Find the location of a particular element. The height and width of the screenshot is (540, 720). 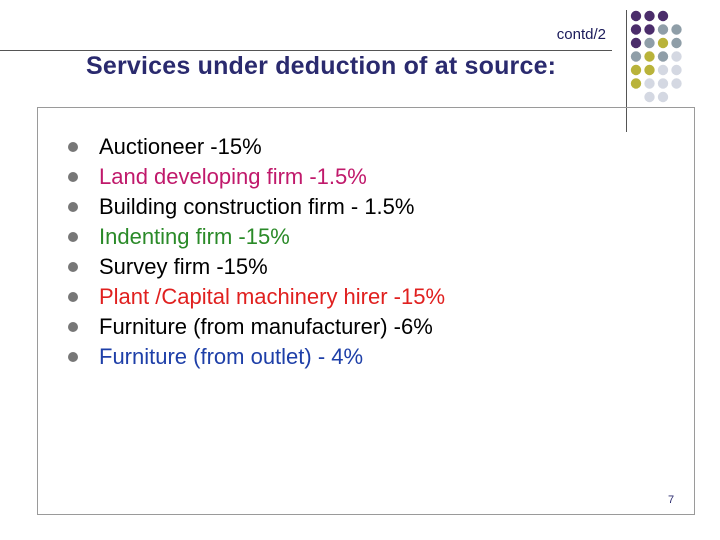

list-item-text: Auctioneer -15% is located at coordinates (180, 146).